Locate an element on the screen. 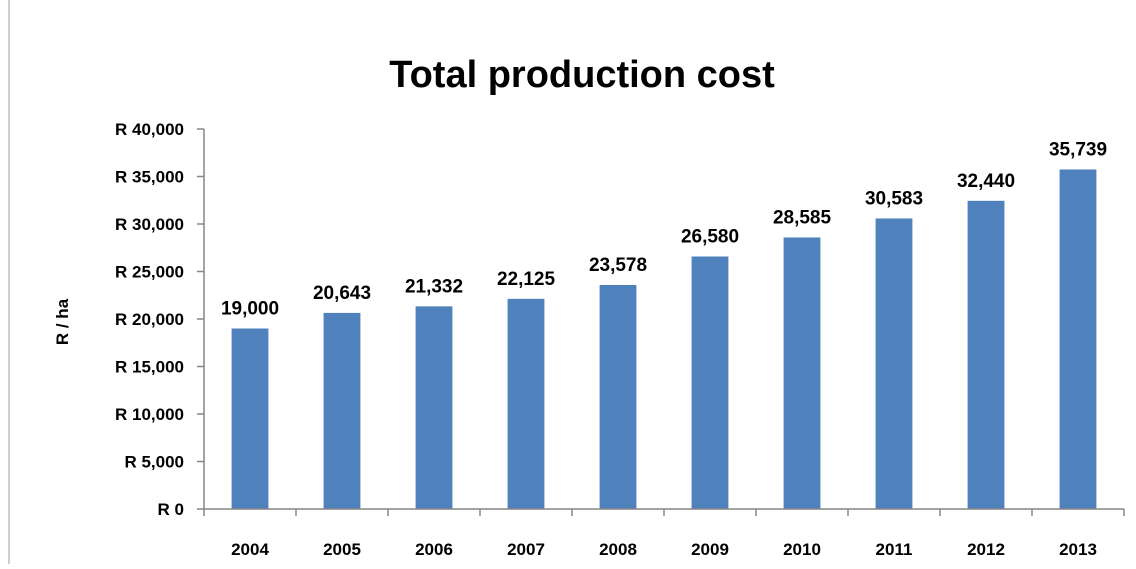 This screenshot has width=1136, height=569. data-label-2004: 19,000 is located at coordinates (250, 309).